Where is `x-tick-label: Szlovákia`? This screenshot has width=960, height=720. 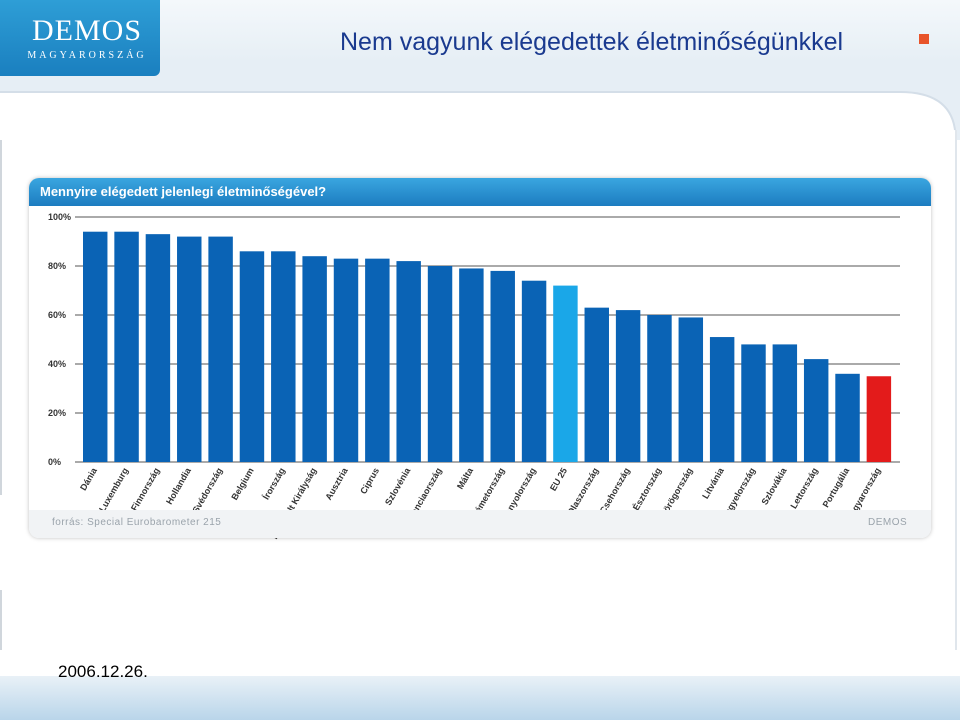
x-tick-label: Szlovákia is located at coordinates (774, 485).